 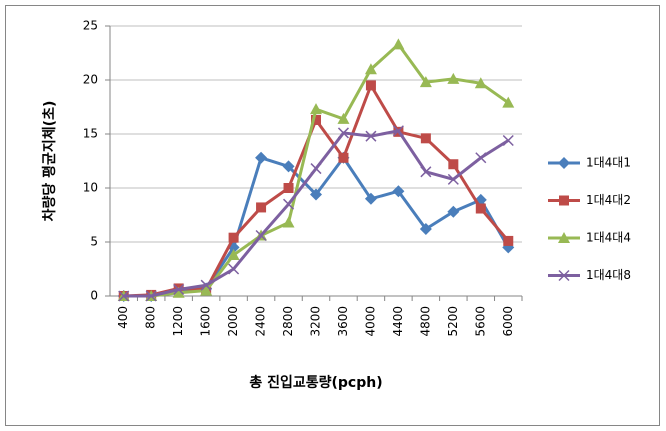 I want to click on legend-label: 1대4대2, so click(x=608, y=200).